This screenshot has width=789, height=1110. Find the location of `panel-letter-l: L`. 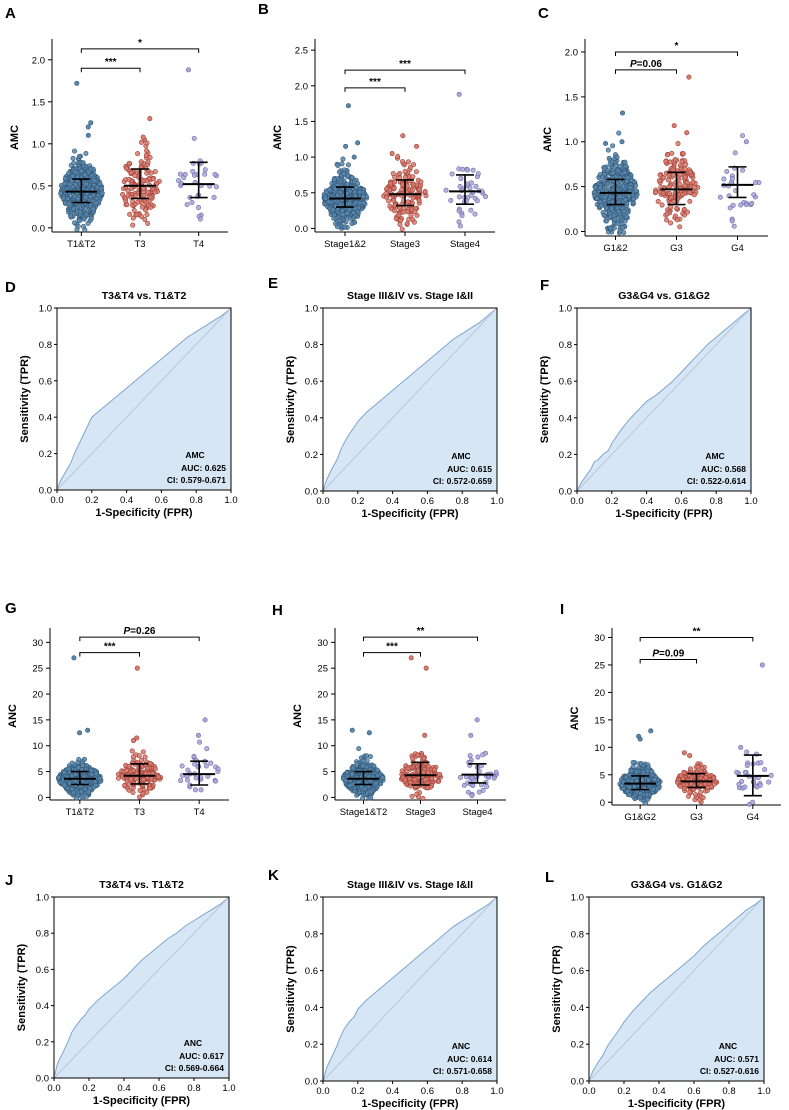

panel-letter-l: L is located at coordinates (549, 877).